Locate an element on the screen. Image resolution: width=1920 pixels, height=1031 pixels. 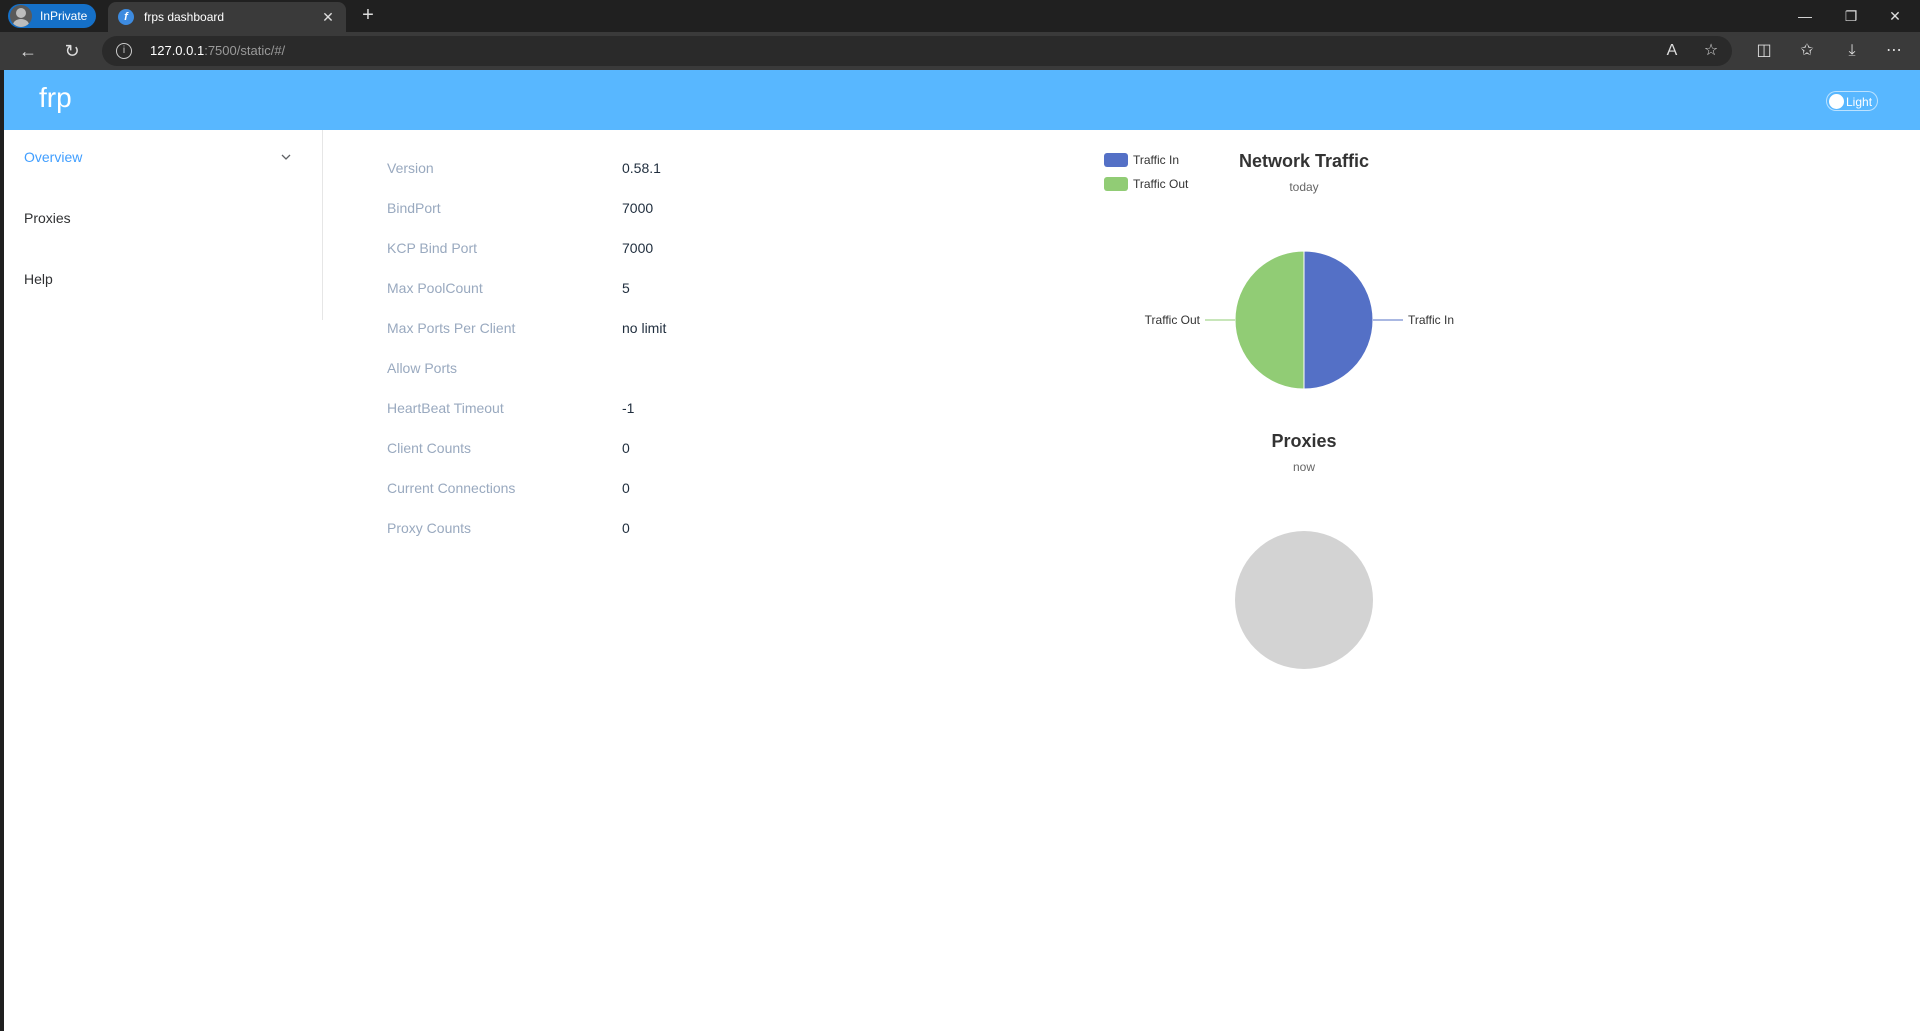
theme-toggle: Light is located at coordinates (1852, 101).